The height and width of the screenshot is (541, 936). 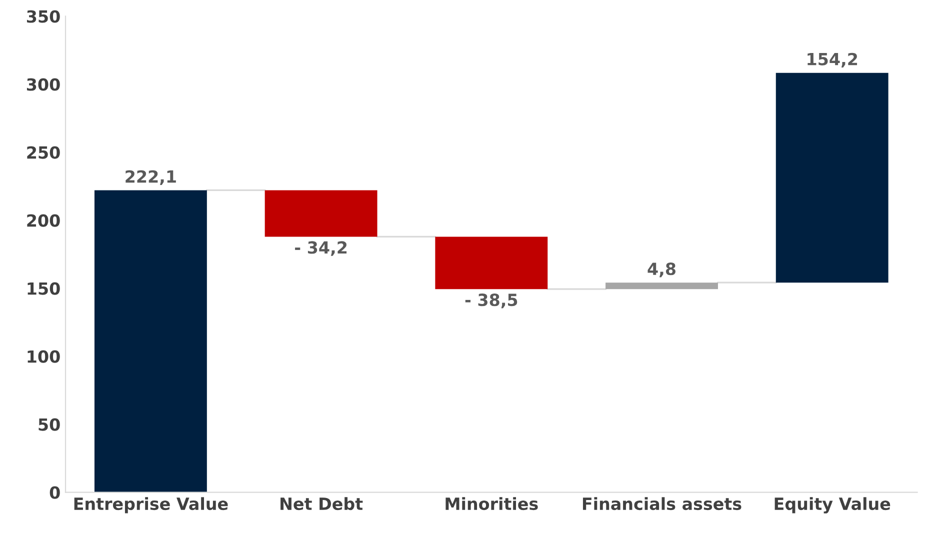 I want to click on x-tick-label: Net Debt, so click(x=321, y=503).